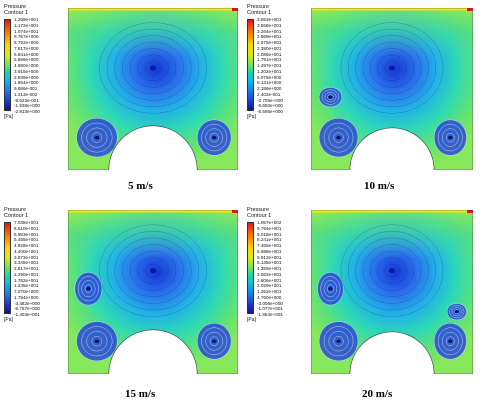 The image size is (480, 410). Describe the element at coordinates (26, 71) in the screenshot. I see `legend-label: 3.915e+000` at that location.